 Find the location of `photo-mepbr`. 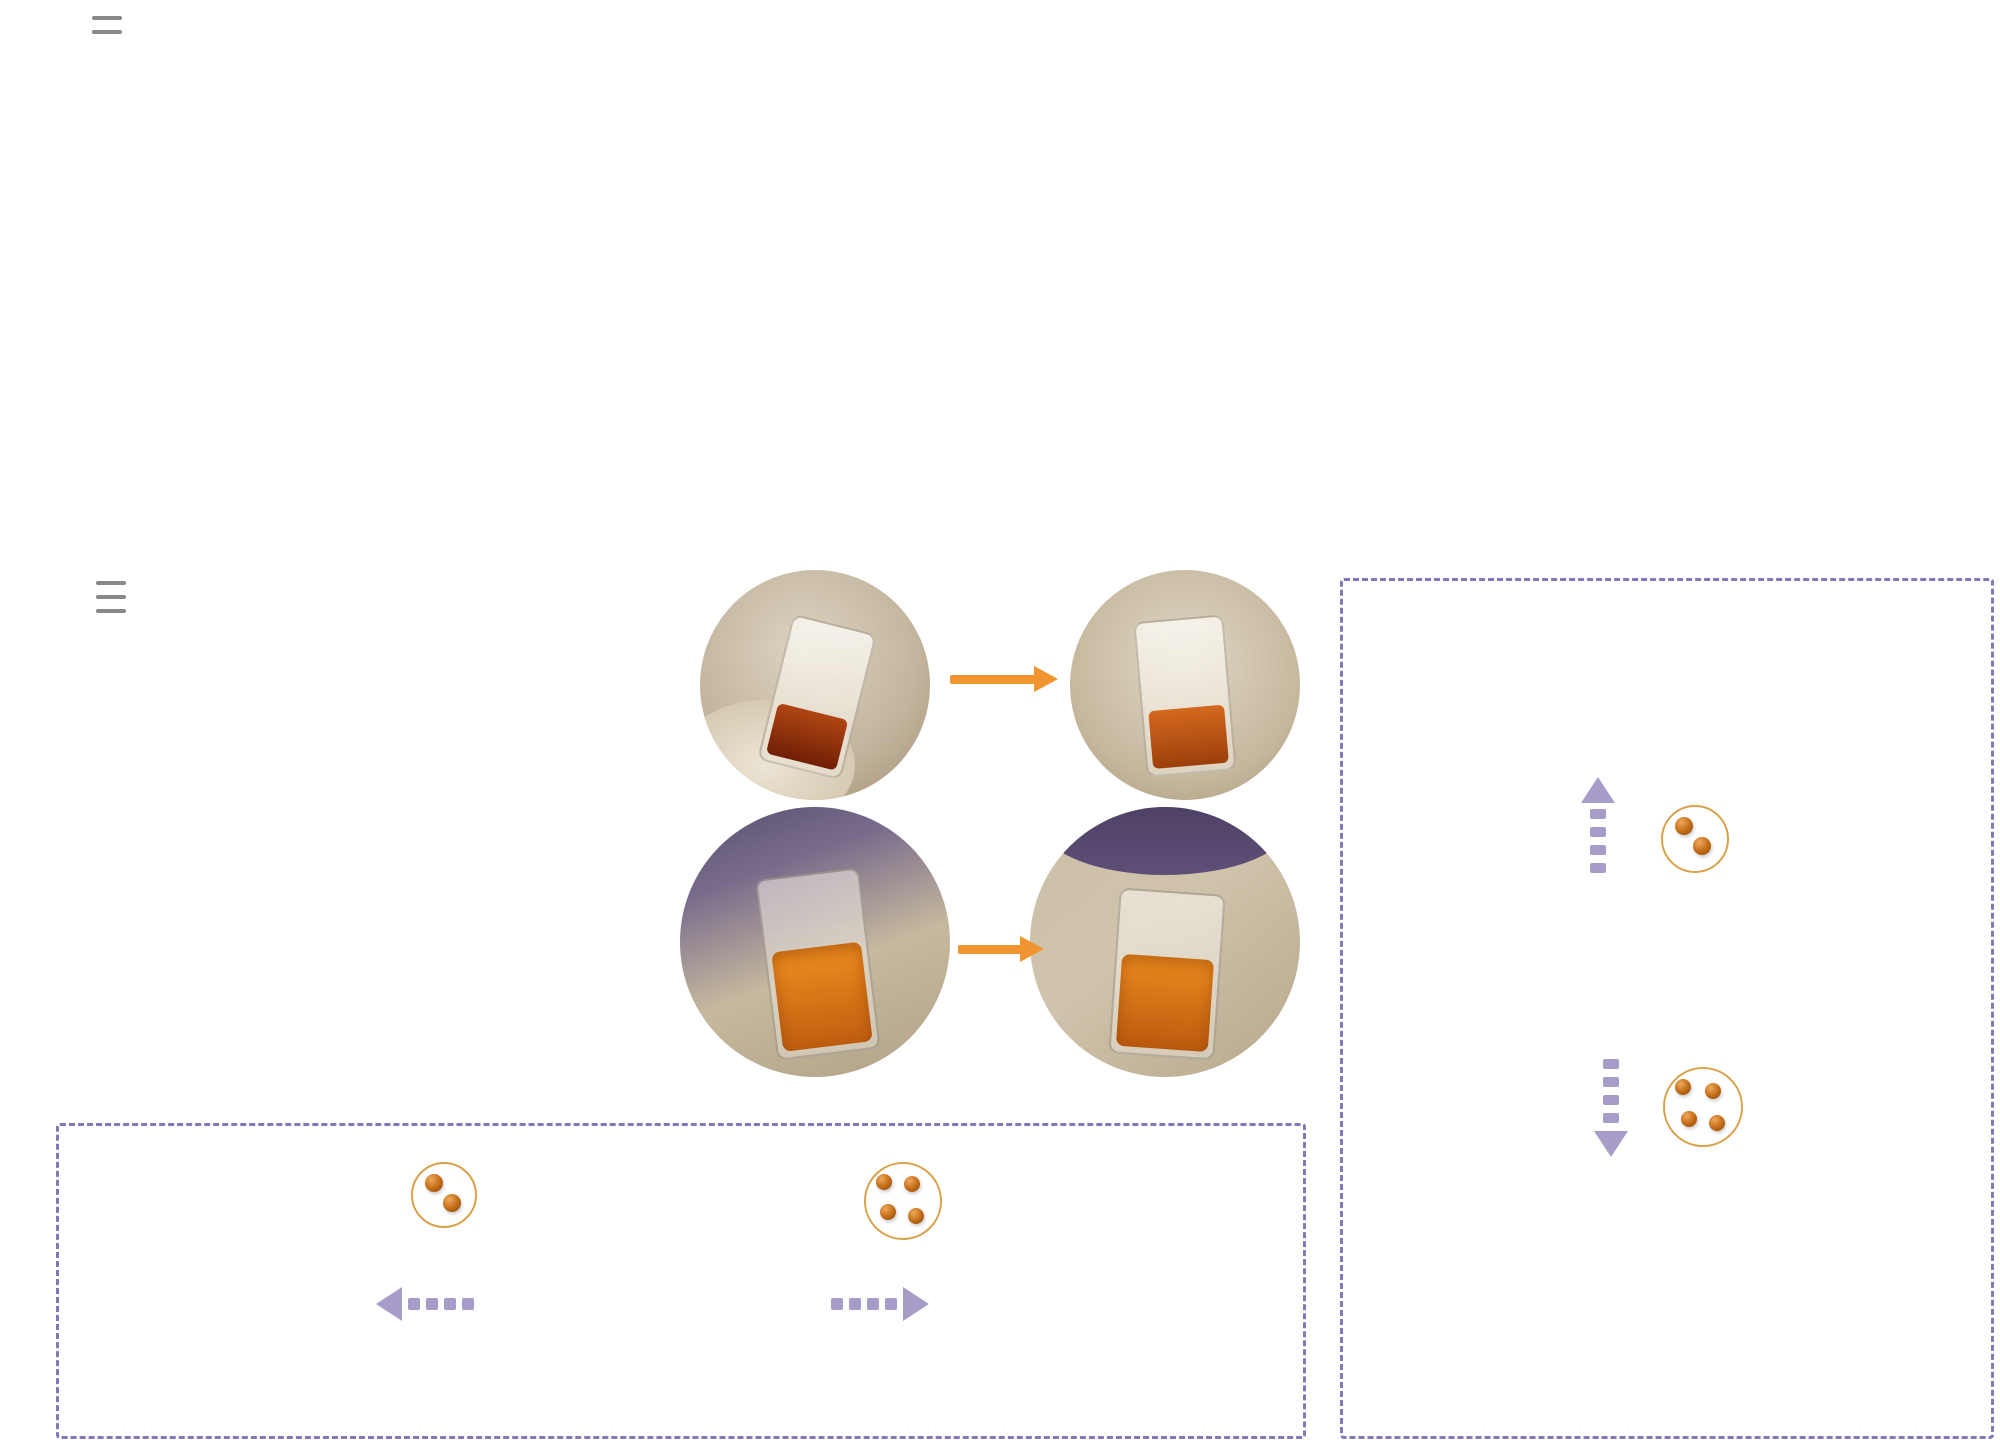

photo-mepbr is located at coordinates (815, 685).